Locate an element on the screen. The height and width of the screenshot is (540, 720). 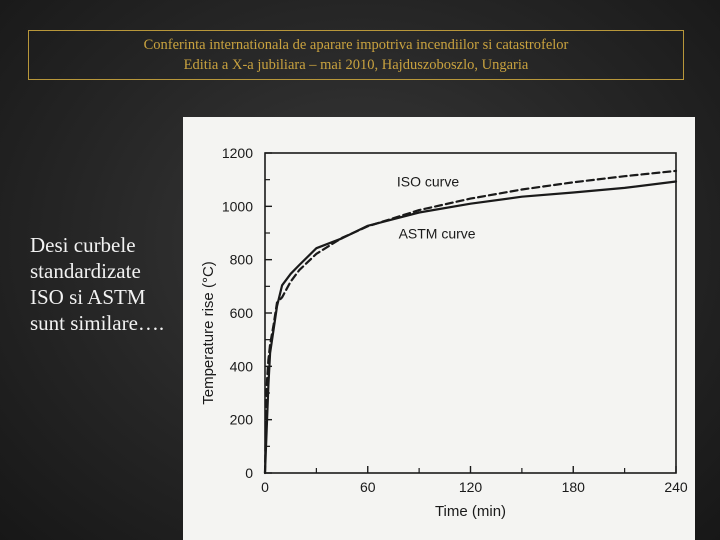
side-caption-line-4: sunt similare…. is located at coordinates (97, 323).